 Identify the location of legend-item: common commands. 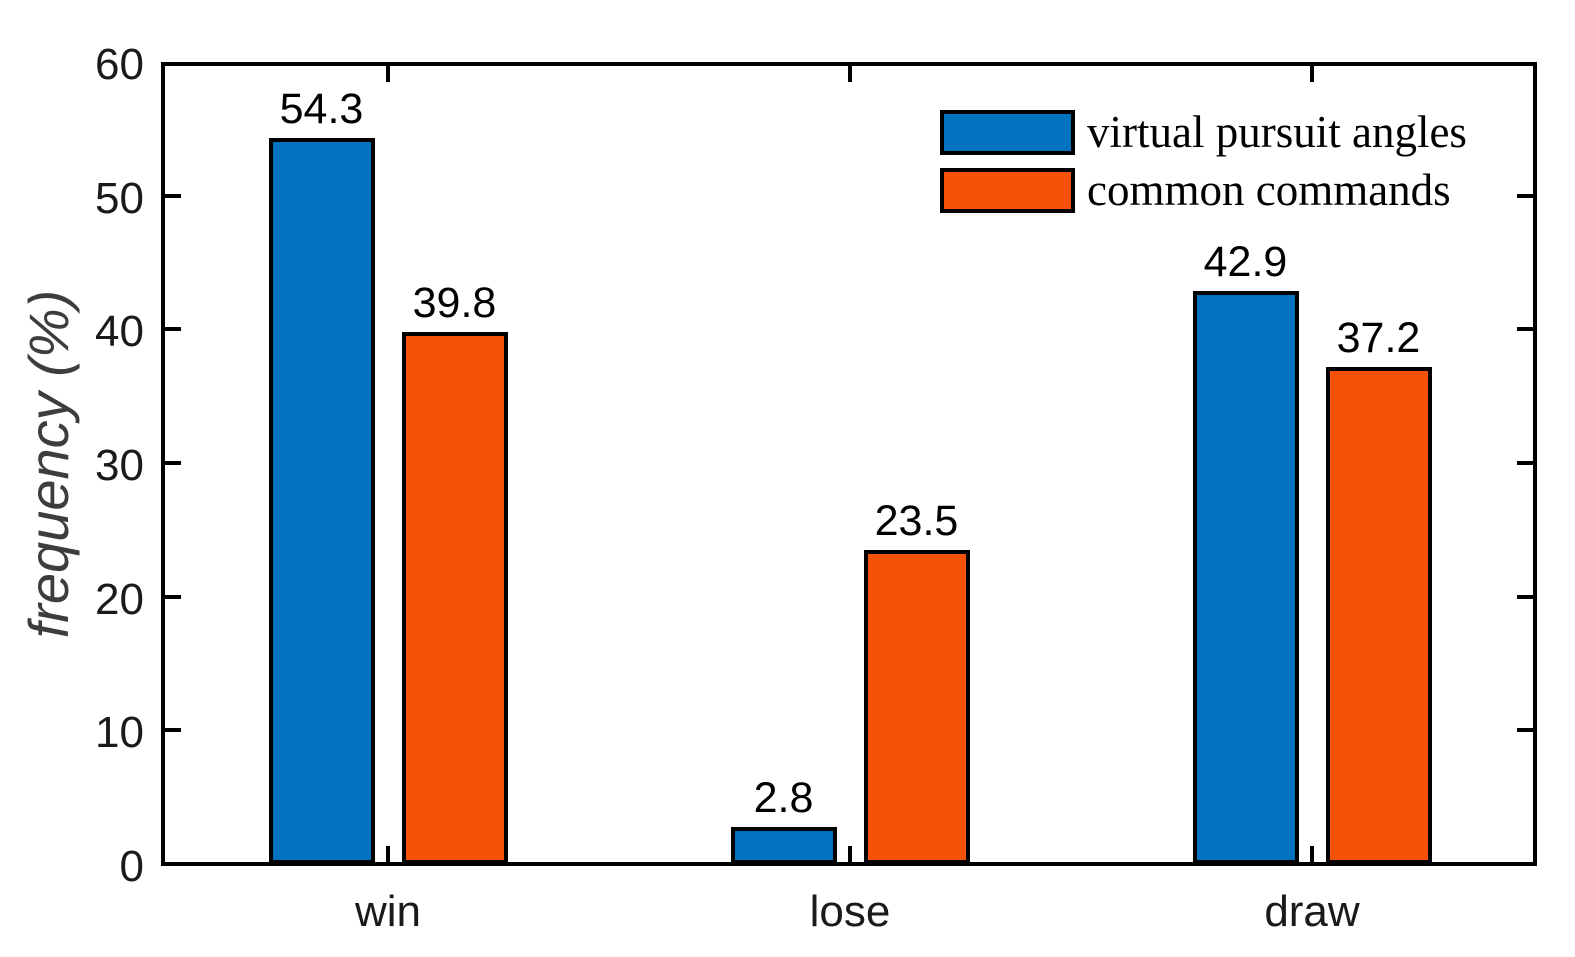
(1203, 190).